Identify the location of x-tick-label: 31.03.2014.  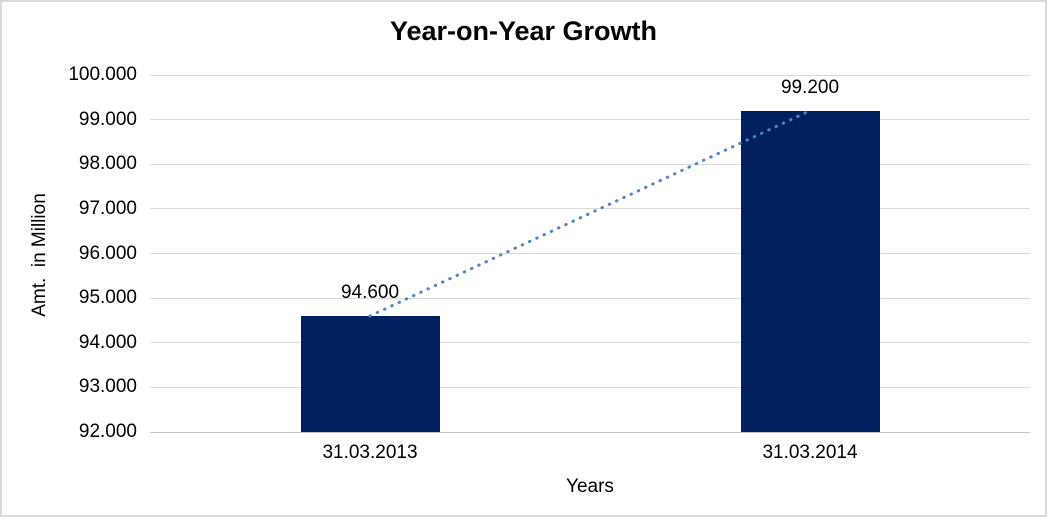
(810, 452).